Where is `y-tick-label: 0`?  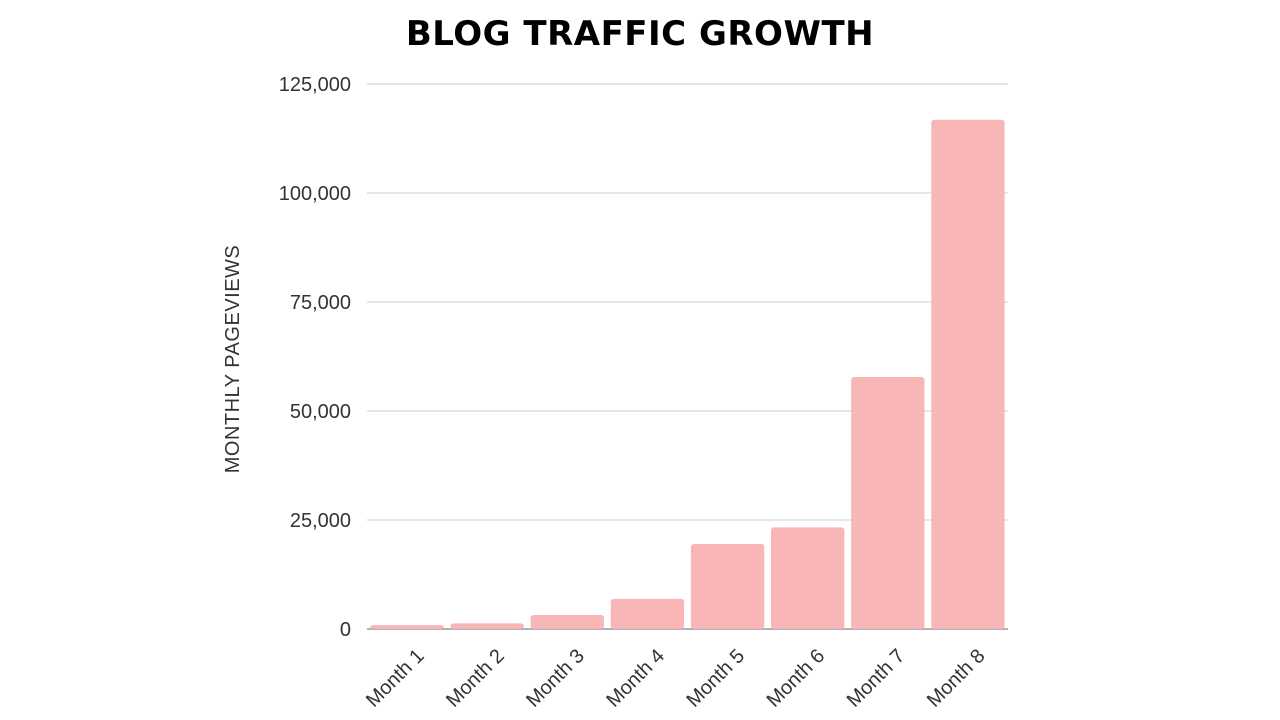
y-tick-label: 0 is located at coordinates (345, 630).